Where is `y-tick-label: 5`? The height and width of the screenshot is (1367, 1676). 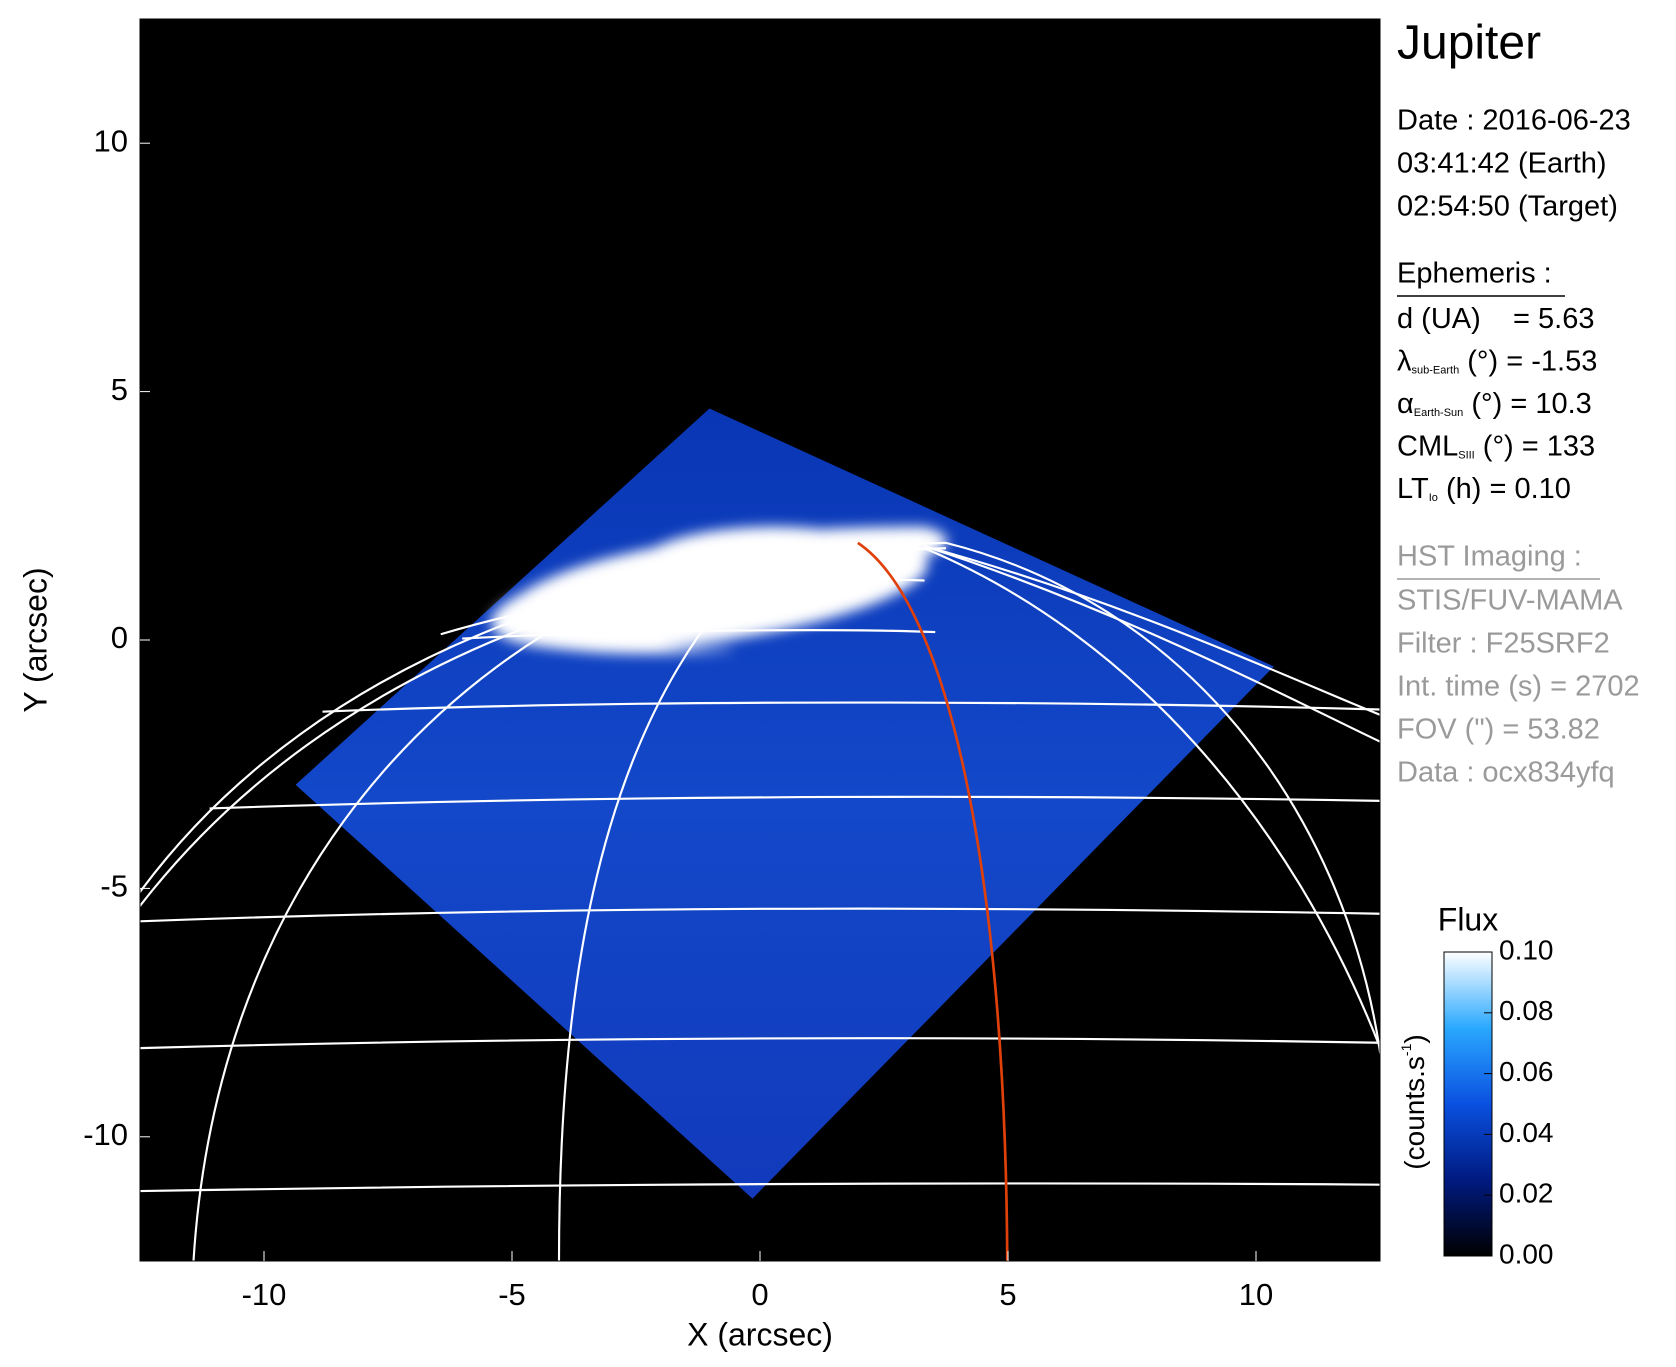 y-tick-label: 5 is located at coordinates (119, 389).